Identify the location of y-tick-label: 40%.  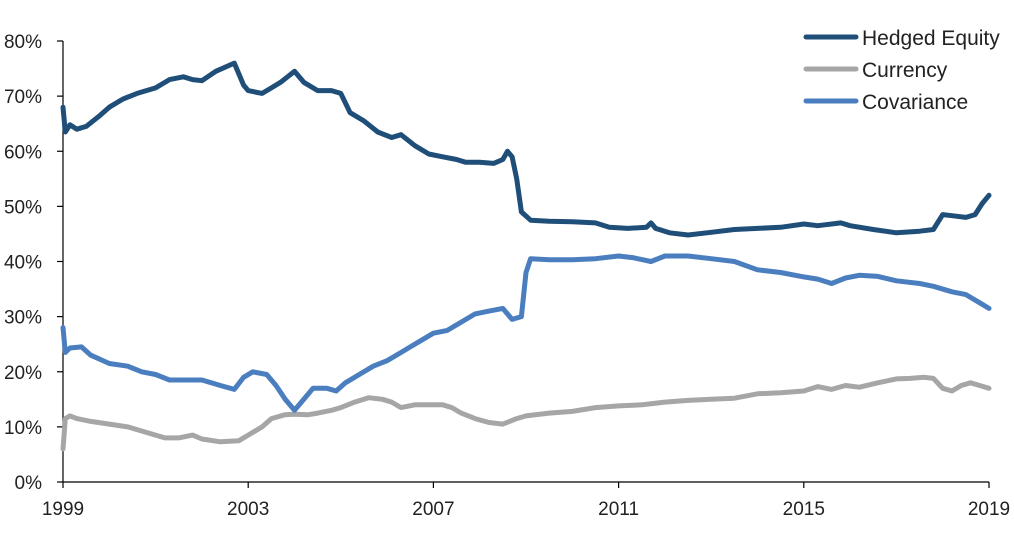
(23, 263).